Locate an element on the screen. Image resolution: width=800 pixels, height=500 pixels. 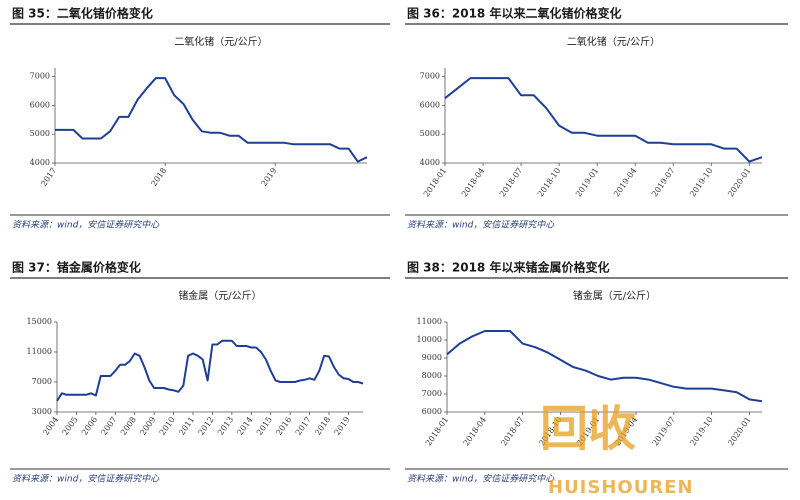
y-tick-label: 15000 is located at coordinates (39, 321).